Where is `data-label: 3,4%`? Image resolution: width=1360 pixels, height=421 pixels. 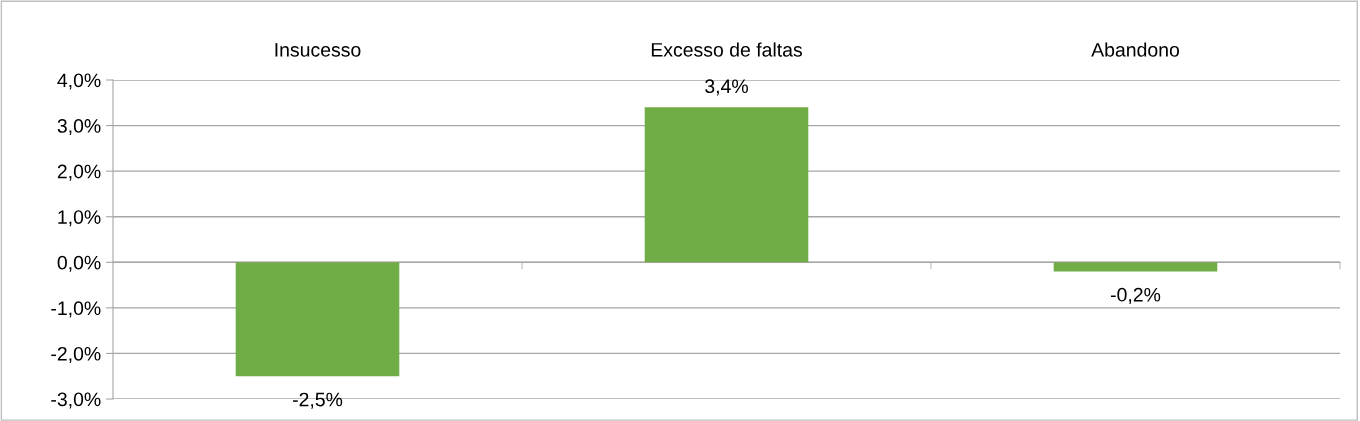
data-label: 3,4% is located at coordinates (726, 87).